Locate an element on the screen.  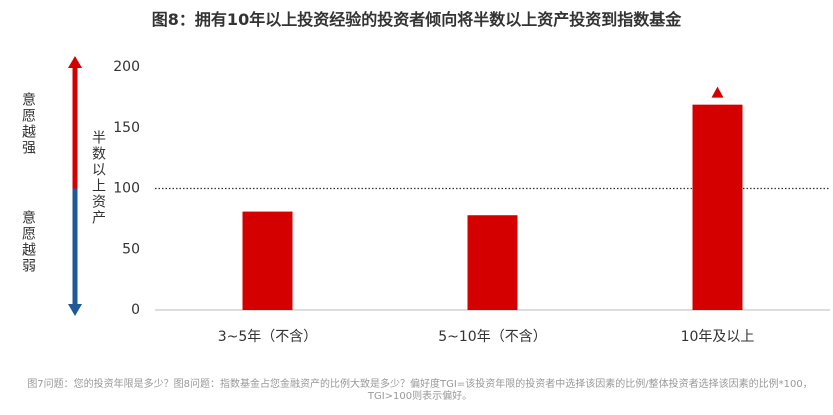
annotation-weak: 意愿越弱 is located at coordinates (28, 242).